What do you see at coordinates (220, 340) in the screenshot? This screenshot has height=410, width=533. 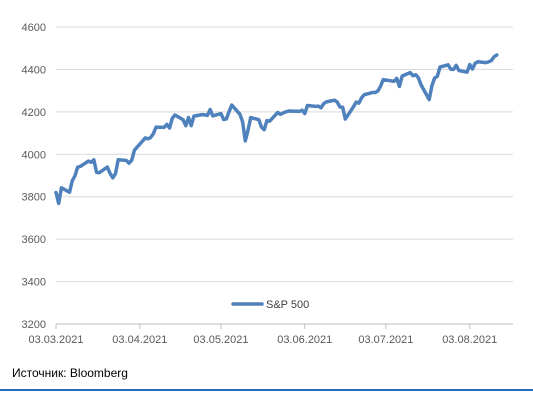 I see `x-tick-label: 03.05.2021` at bounding box center [220, 340].